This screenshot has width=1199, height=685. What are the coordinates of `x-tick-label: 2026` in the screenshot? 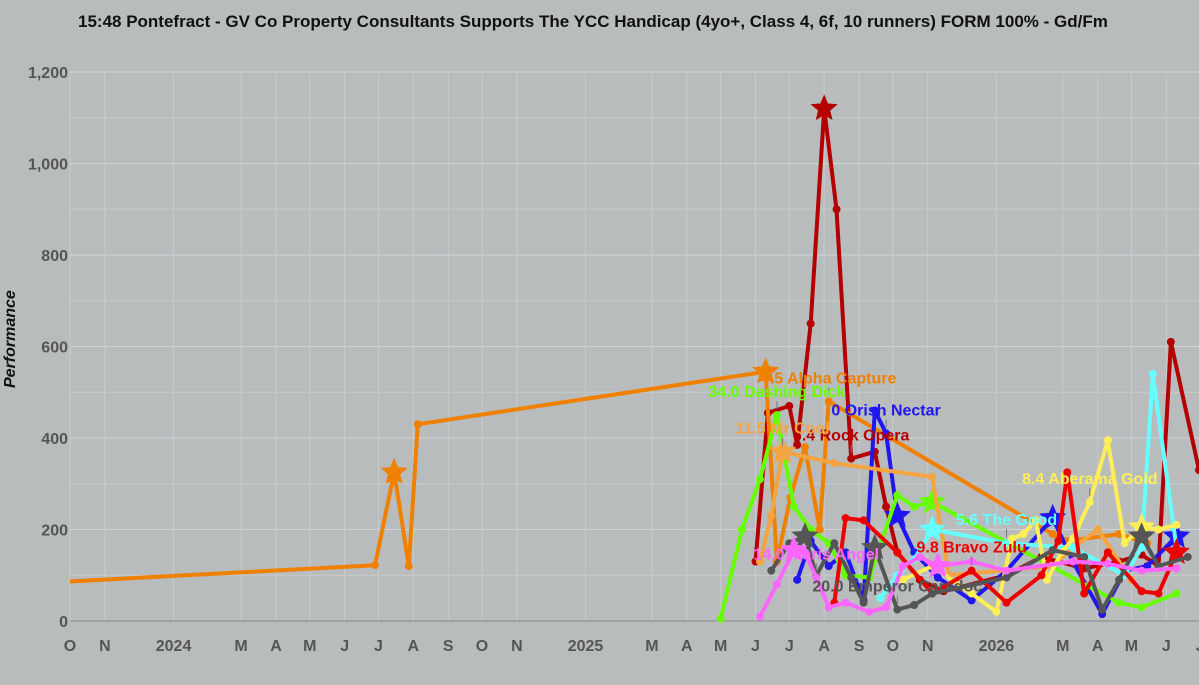 It's located at (997, 646).